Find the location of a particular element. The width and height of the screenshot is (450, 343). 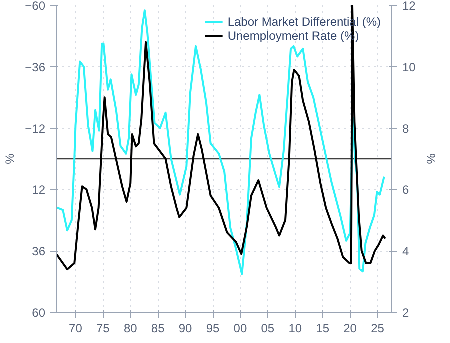

x-tick-label: 00 is located at coordinates (241, 329).